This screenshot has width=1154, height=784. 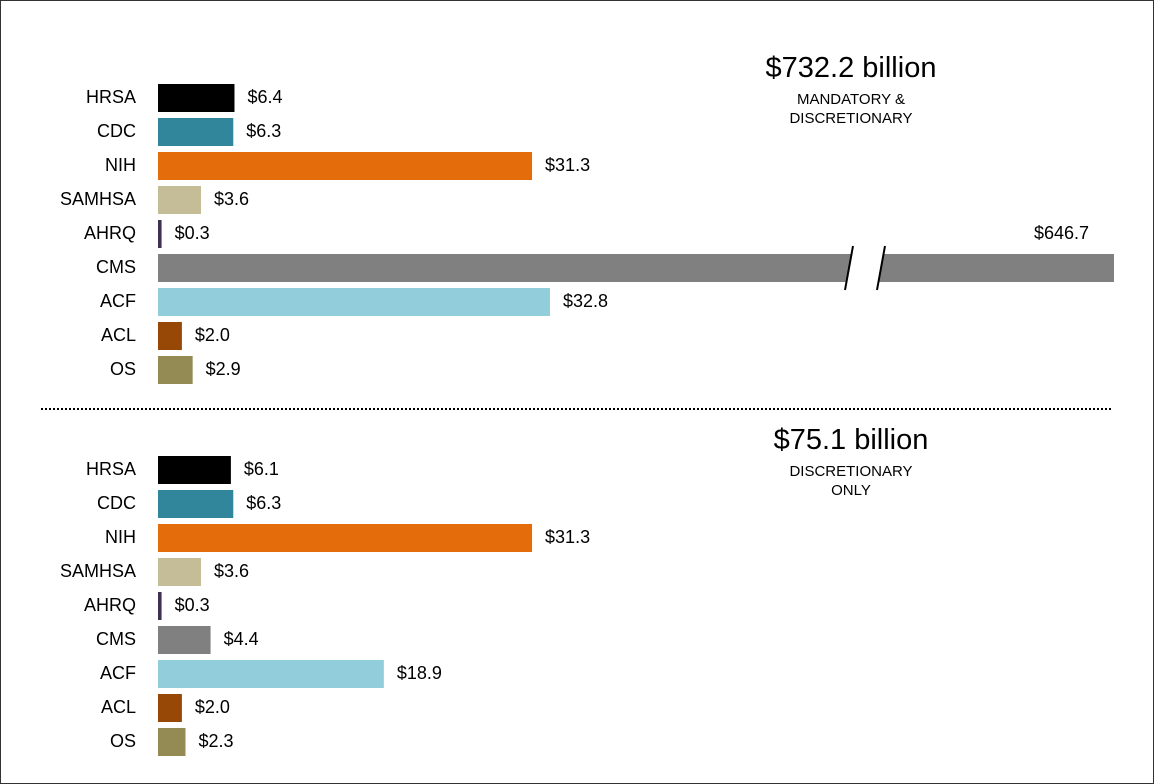 I want to click on value-label: $6.4, so click(x=264, y=97).